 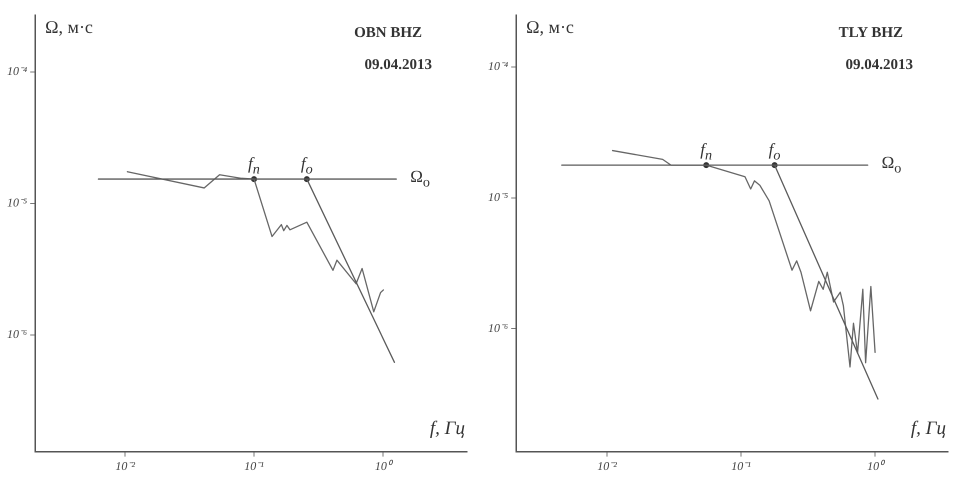 I want to click on text: OBN BHZ, so click(x=388, y=33).